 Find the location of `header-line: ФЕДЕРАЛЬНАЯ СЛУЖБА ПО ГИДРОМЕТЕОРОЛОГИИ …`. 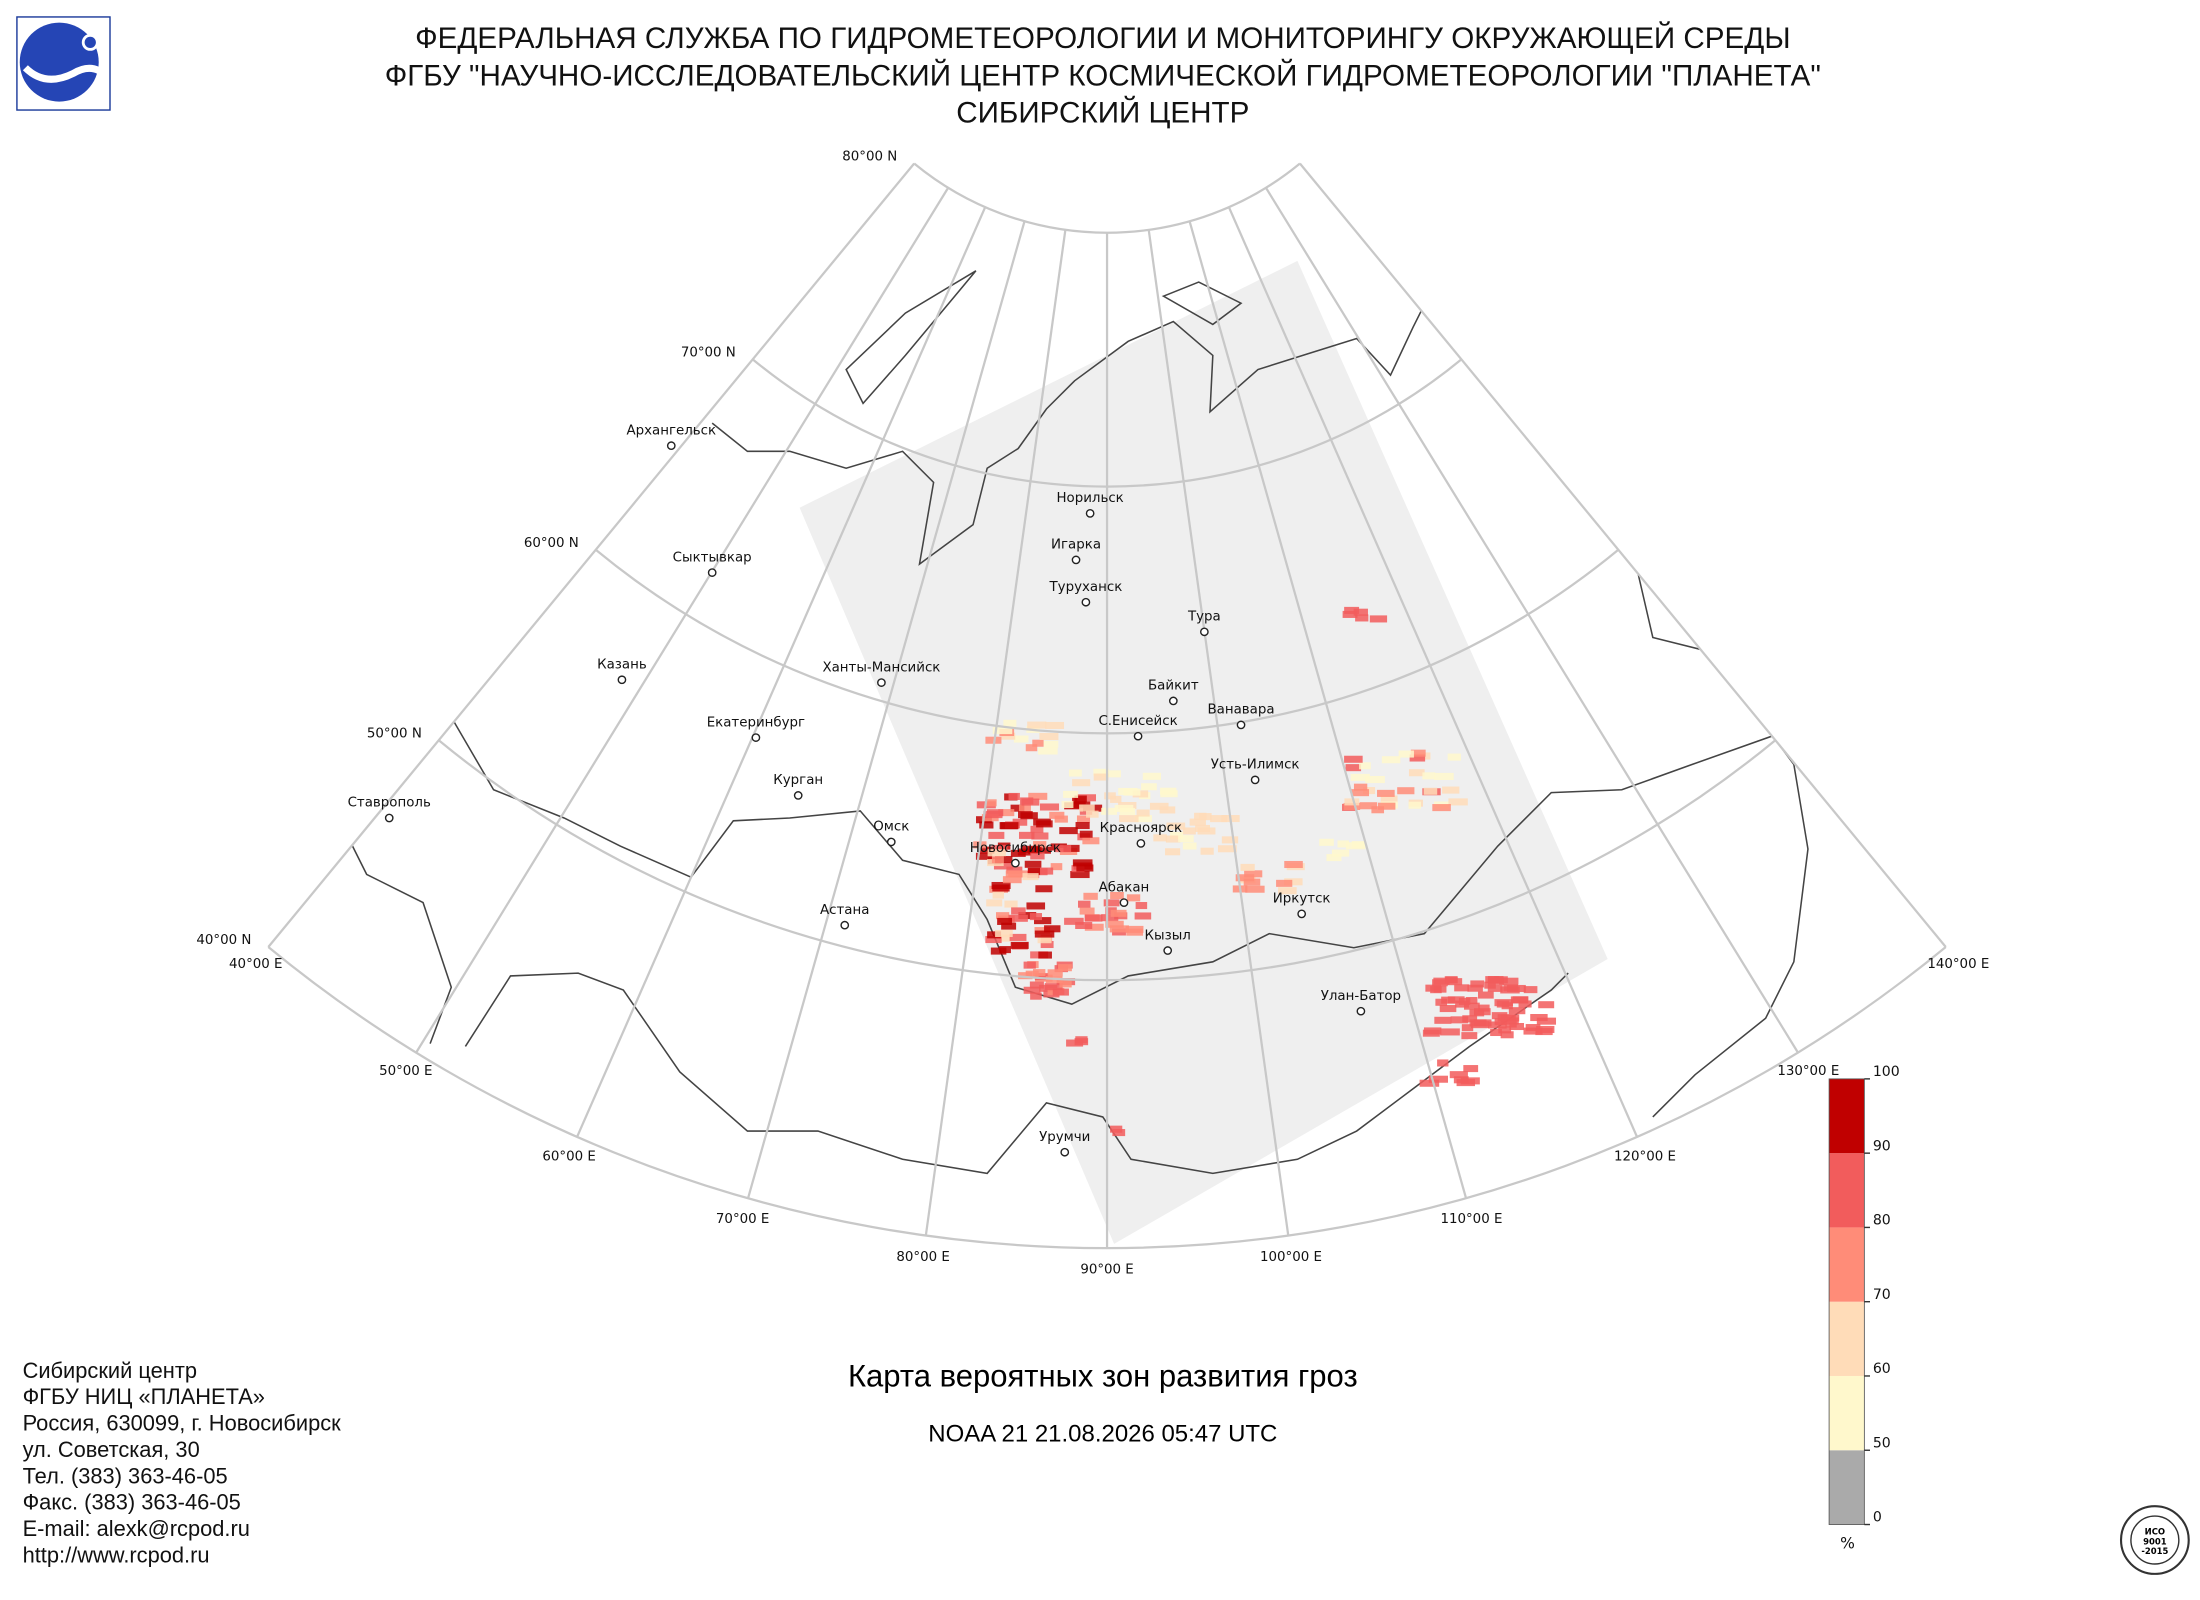

header-line: ФЕДЕРАЛЬНАЯ СЛУЖБА ПО ГИДРОМЕТЕОРОЛОГИИ … is located at coordinates (1102, 38).